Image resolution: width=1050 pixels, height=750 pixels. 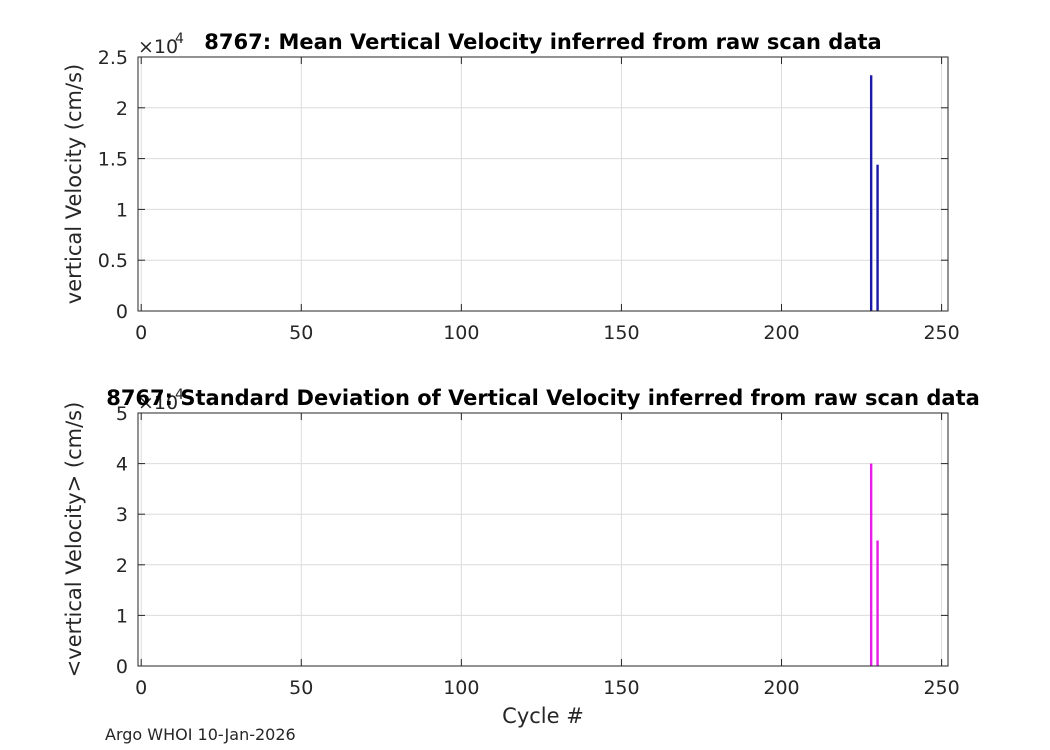 I want to click on chart2-y-axis-label: <vertical Velocity> (cm/s), so click(x=74, y=540).